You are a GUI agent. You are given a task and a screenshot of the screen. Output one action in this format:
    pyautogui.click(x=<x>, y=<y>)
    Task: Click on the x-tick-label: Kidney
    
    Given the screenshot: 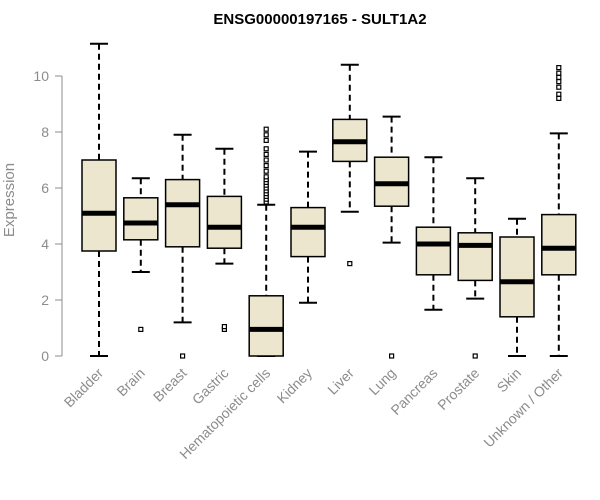 What is the action you would take?
    pyautogui.click(x=295, y=386)
    